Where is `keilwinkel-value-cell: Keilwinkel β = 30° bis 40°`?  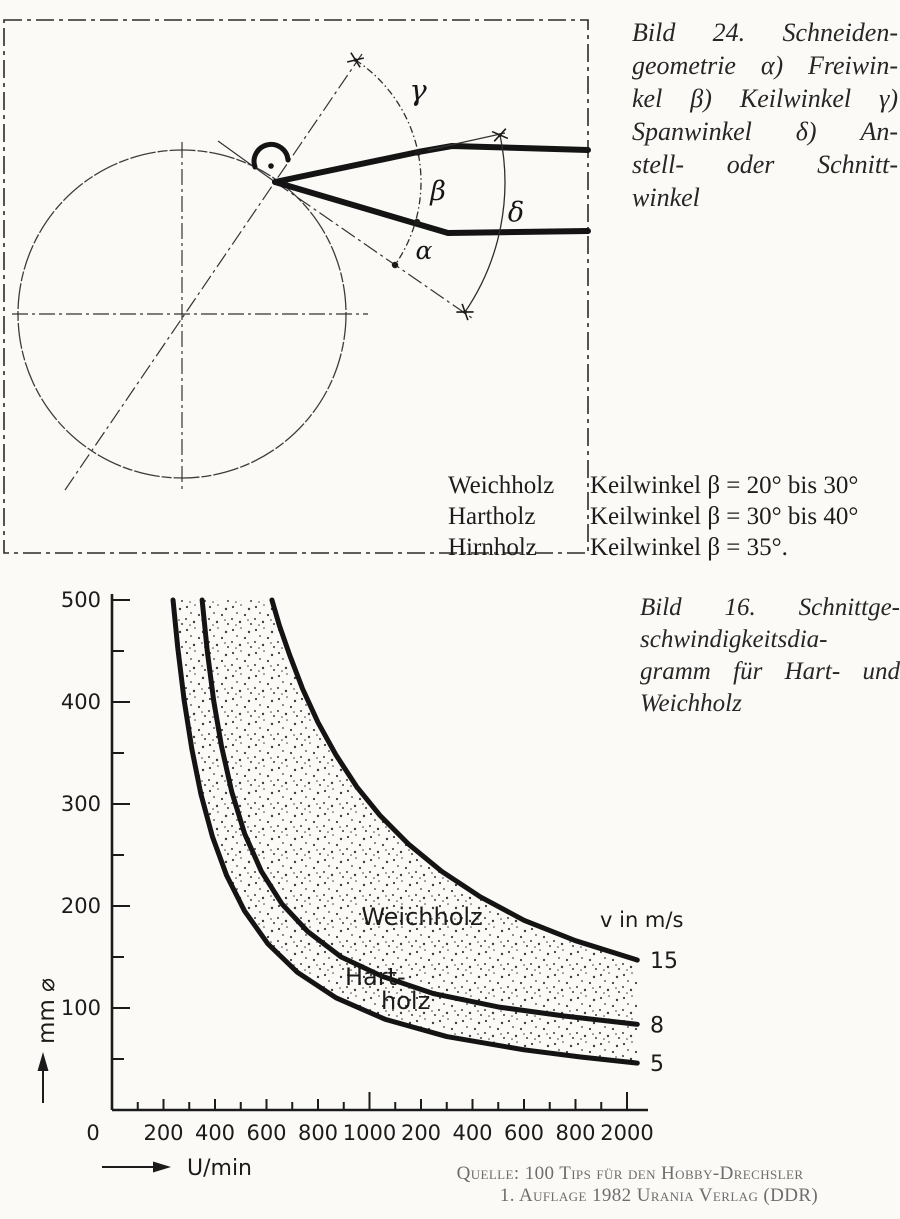
keilwinkel-value-cell: Keilwinkel β = 30° bis 40° is located at coordinates (724, 516).